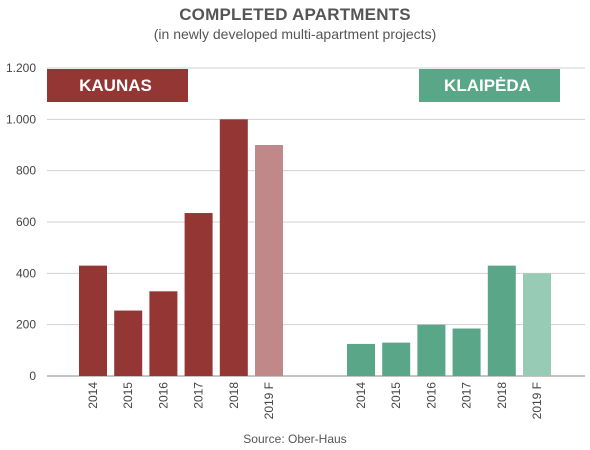 This screenshot has width=590, height=450. Describe the element at coordinates (466, 352) in the screenshot. I see `bar-klaipeda-2017` at that location.